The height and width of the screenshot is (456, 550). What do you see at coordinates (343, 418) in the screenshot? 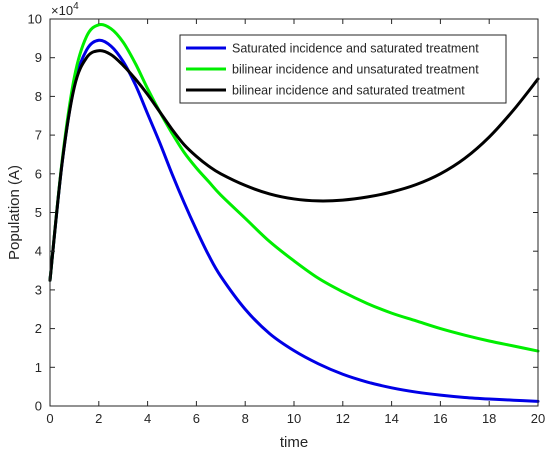
I see `x-tick-label: 12` at bounding box center [343, 418].